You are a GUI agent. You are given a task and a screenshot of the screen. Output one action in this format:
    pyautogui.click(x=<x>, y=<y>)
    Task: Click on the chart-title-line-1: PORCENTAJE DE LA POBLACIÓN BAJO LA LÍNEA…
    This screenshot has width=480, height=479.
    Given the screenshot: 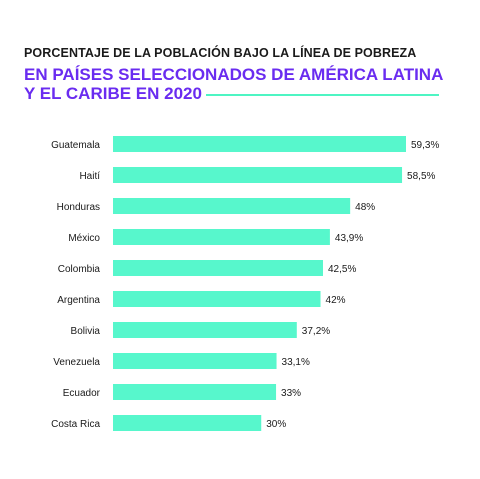 What is the action you would take?
    pyautogui.click(x=220, y=53)
    